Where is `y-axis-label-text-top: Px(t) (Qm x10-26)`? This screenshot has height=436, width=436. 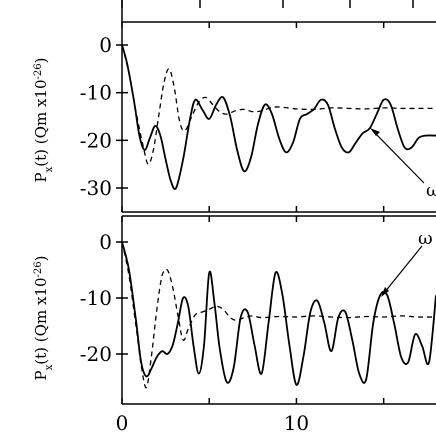
y-axis-label-text-top: Px(t) (Qm x10-26) is located at coordinates (43, 120).